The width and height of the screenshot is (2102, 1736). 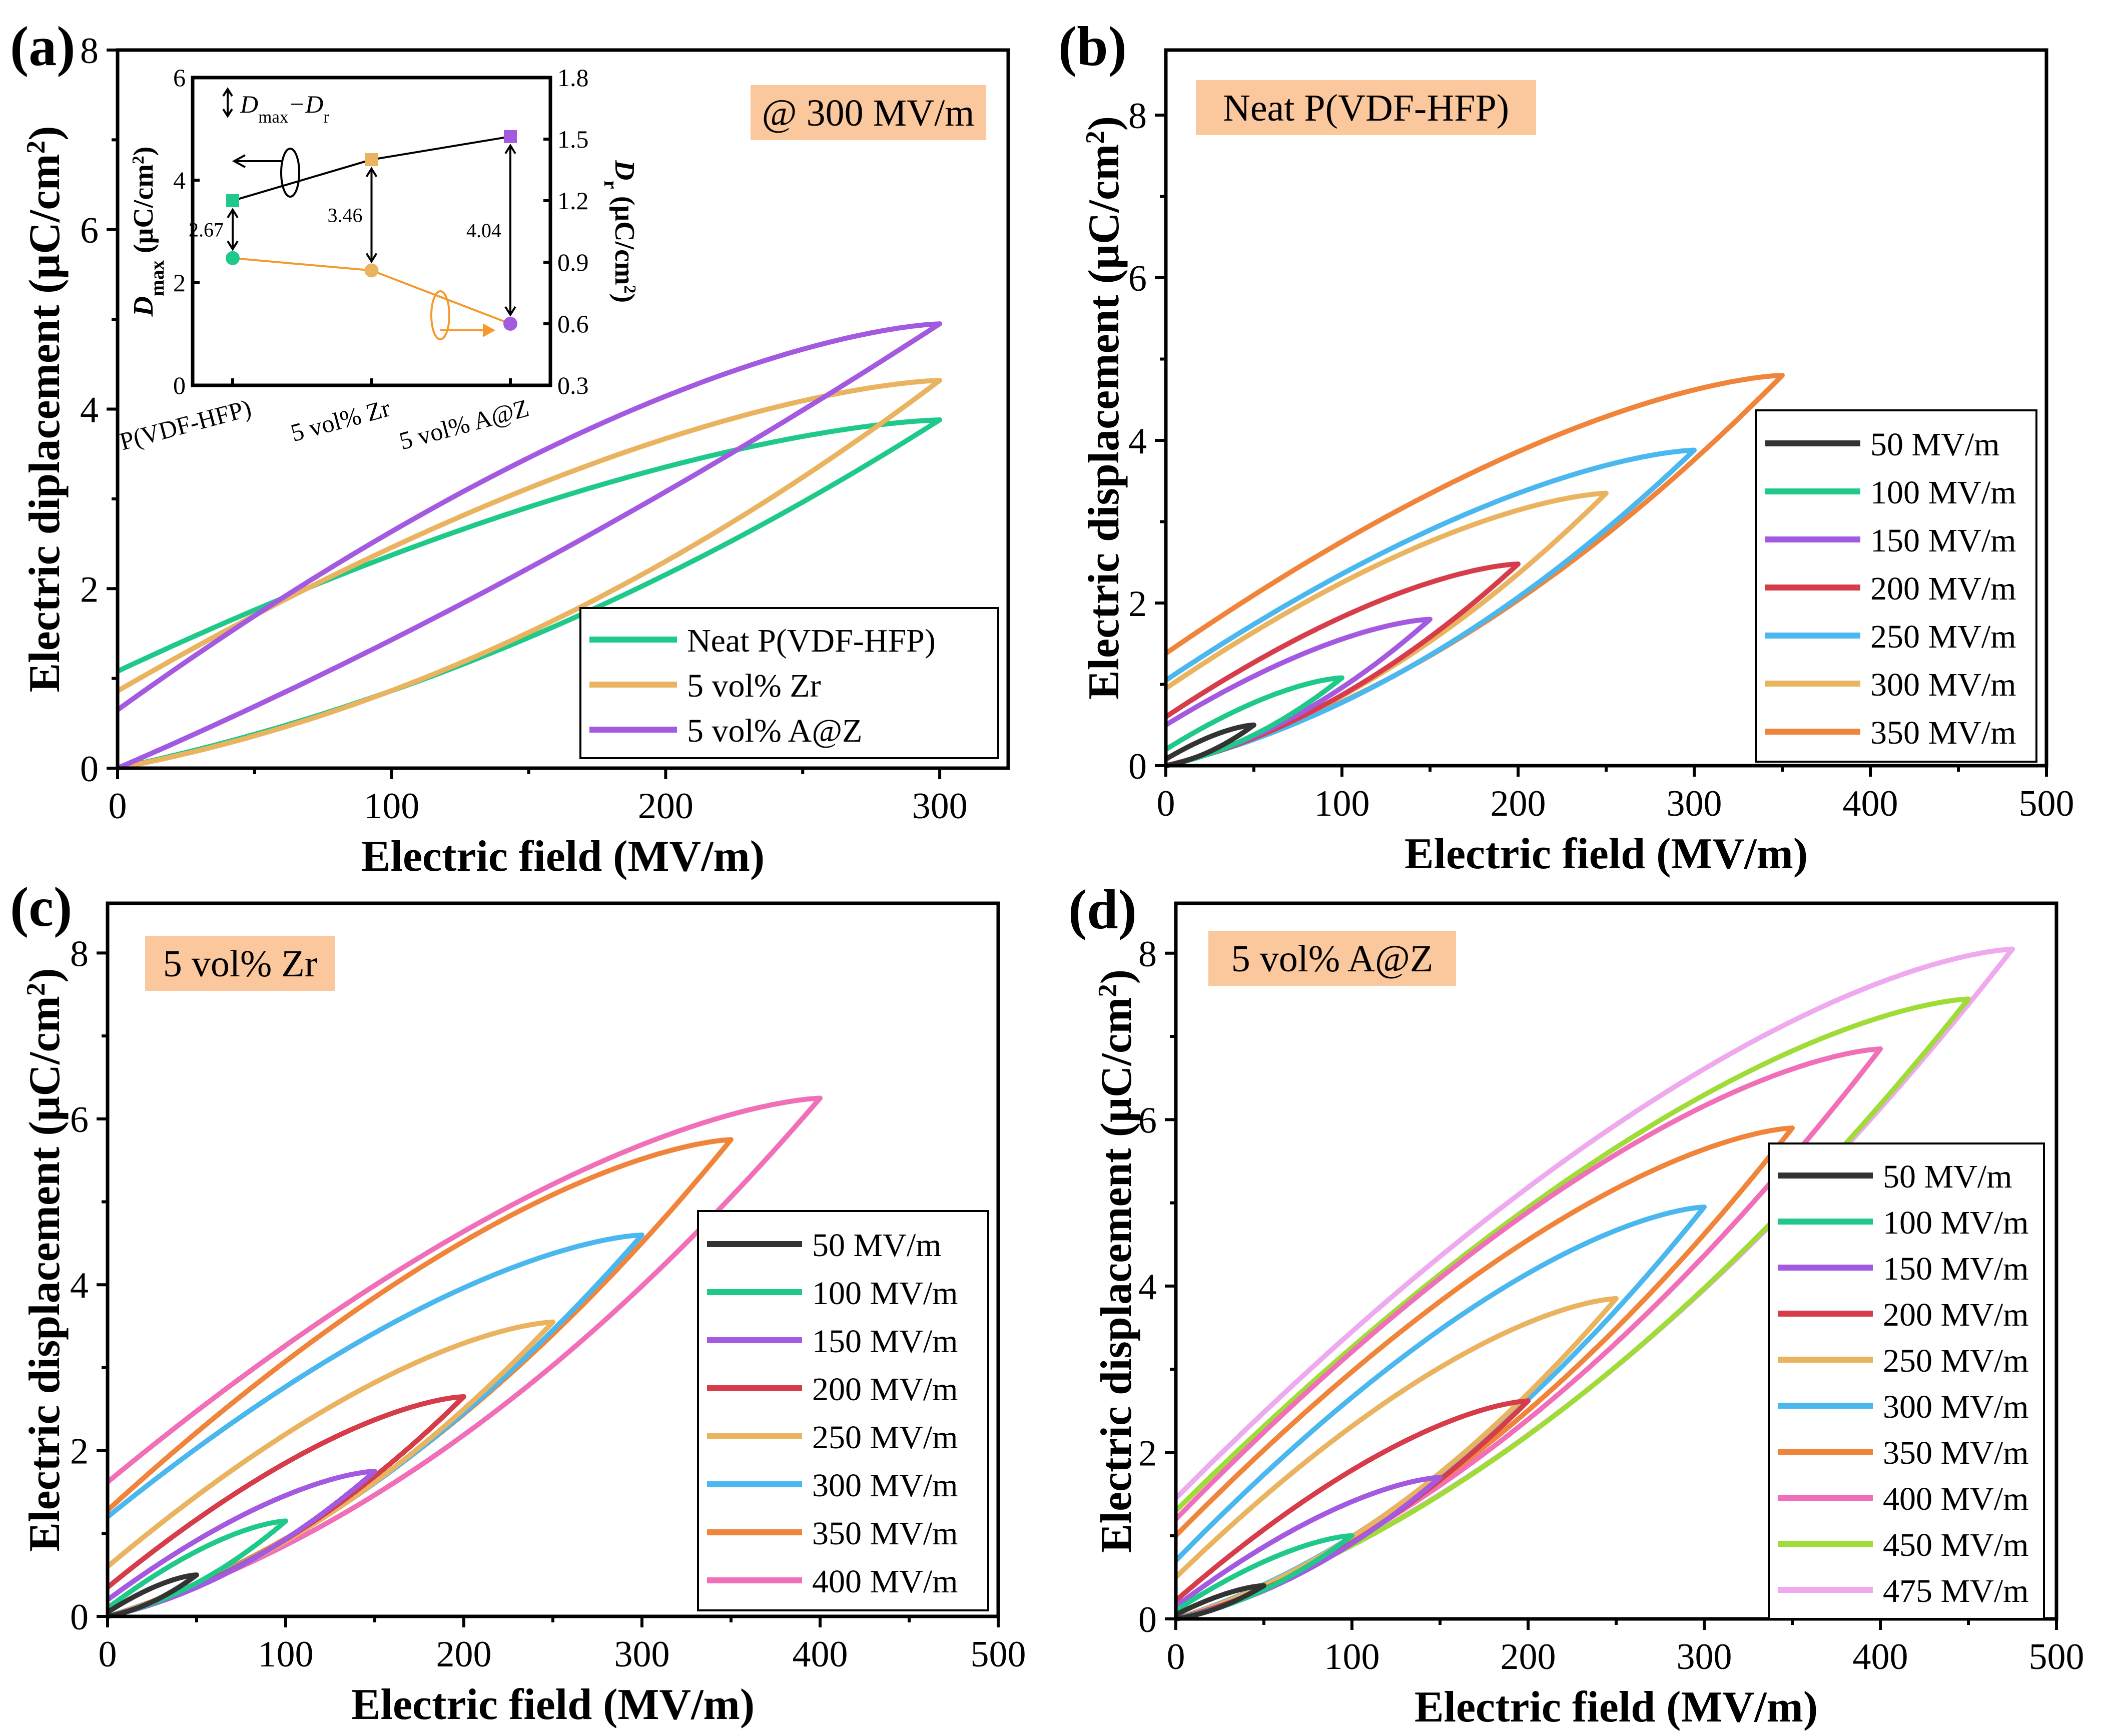 What do you see at coordinates (1254, 721) in the screenshot?
I see `series-loop-100-mv-m` at bounding box center [1254, 721].